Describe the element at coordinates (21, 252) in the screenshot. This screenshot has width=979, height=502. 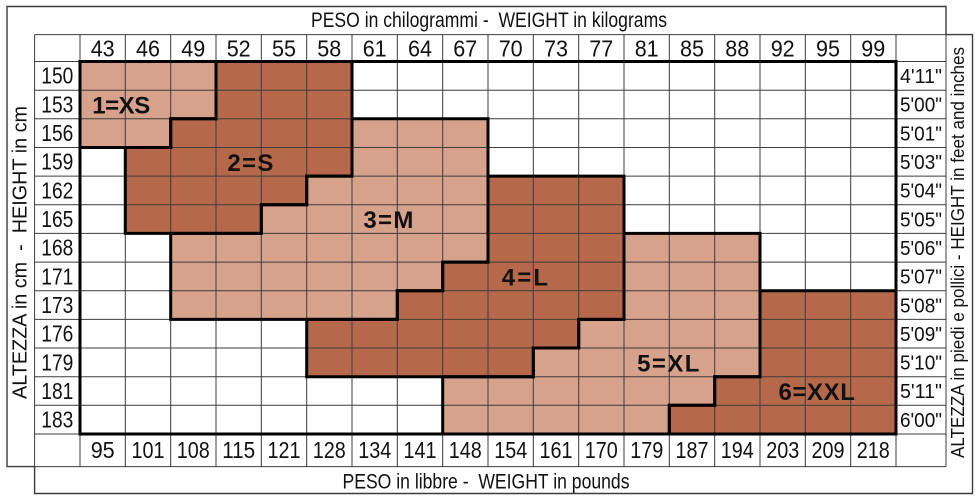
I see `svg-text: ALTEZZA in cm - HEIGHT in cm` at that location.